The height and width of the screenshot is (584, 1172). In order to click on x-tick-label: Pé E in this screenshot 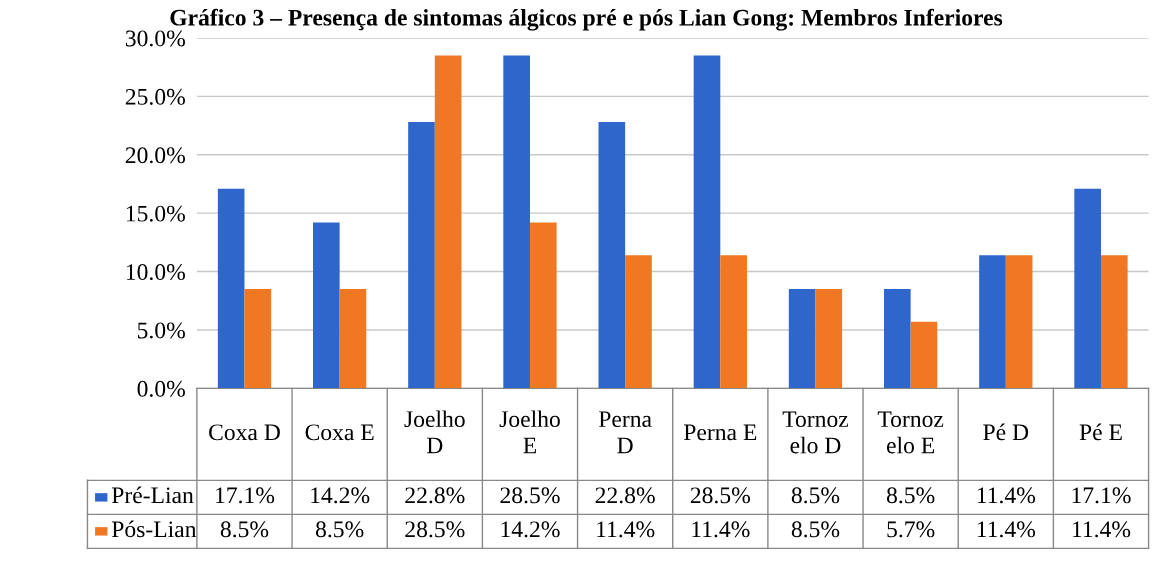, I will do `click(1100, 432)`.